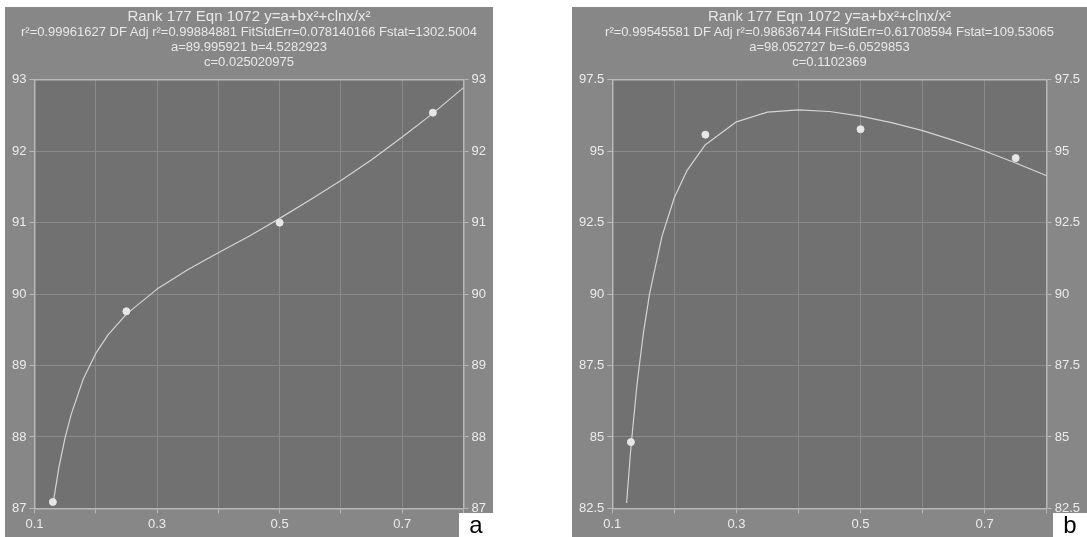  I want to click on text: a, so click(476, 524).